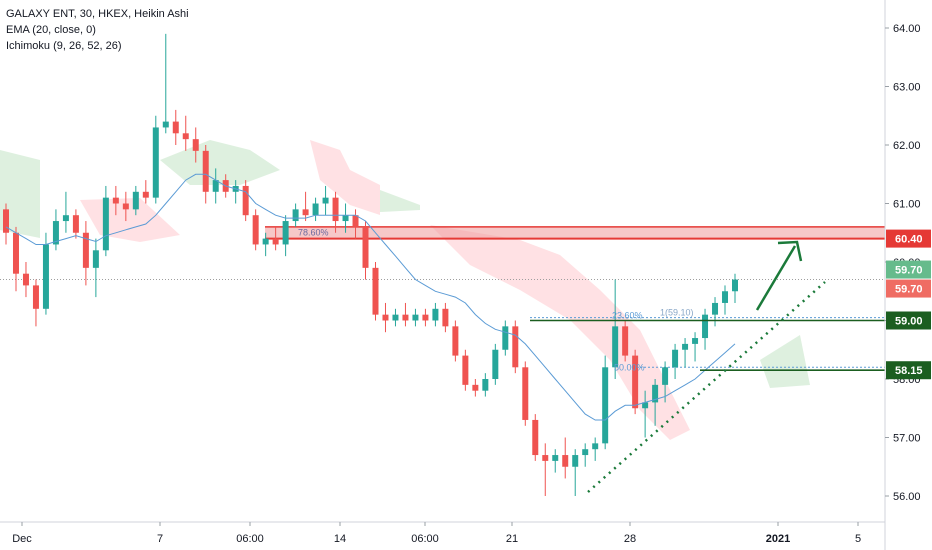 This screenshot has height=550, width=932. Describe the element at coordinates (776, 278) in the screenshot. I see `projection-arrow` at that location.